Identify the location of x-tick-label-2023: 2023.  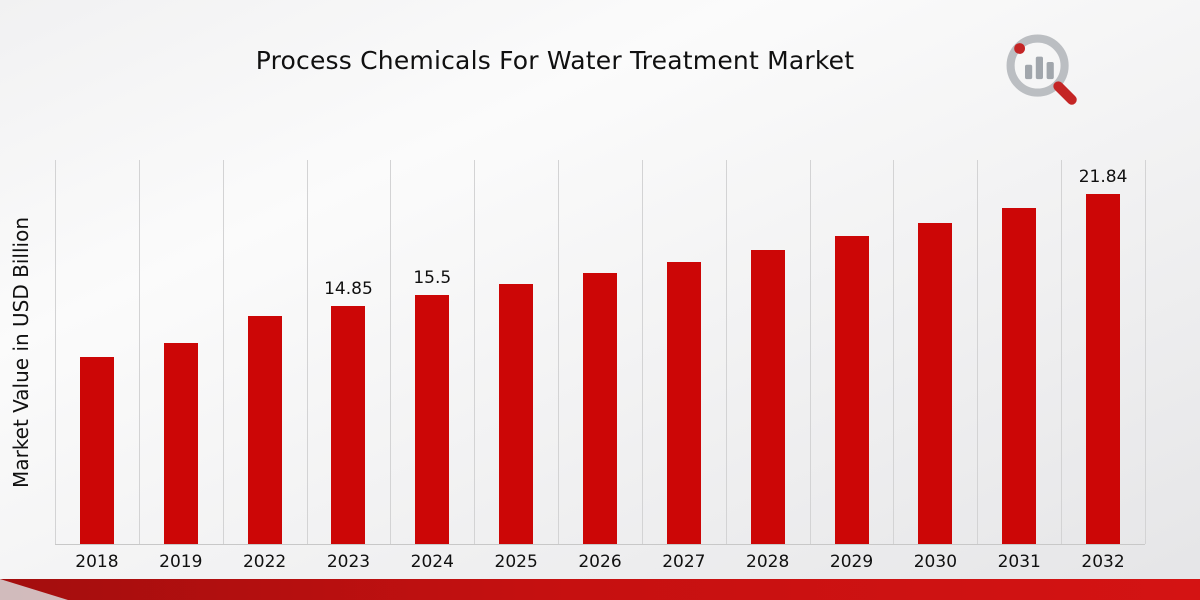
(348, 562).